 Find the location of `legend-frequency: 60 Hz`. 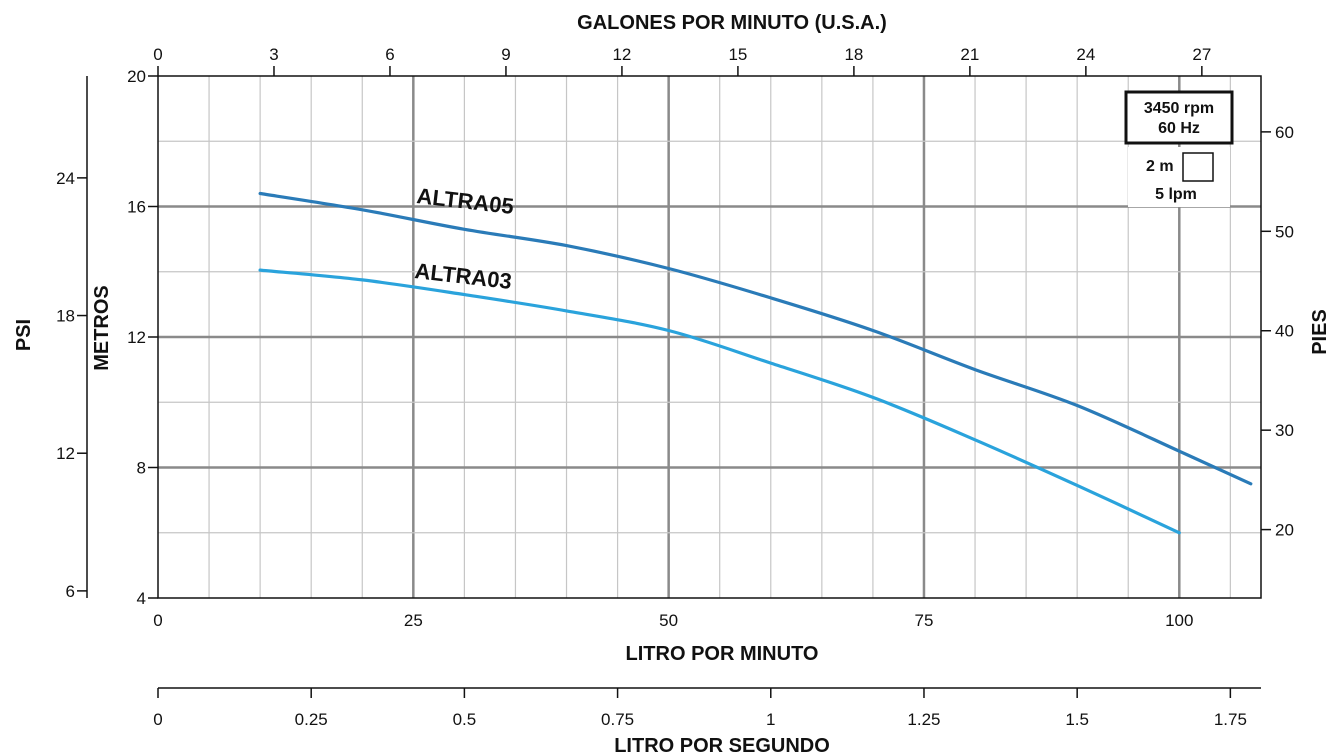

legend-frequency: 60 Hz is located at coordinates (1179, 128).